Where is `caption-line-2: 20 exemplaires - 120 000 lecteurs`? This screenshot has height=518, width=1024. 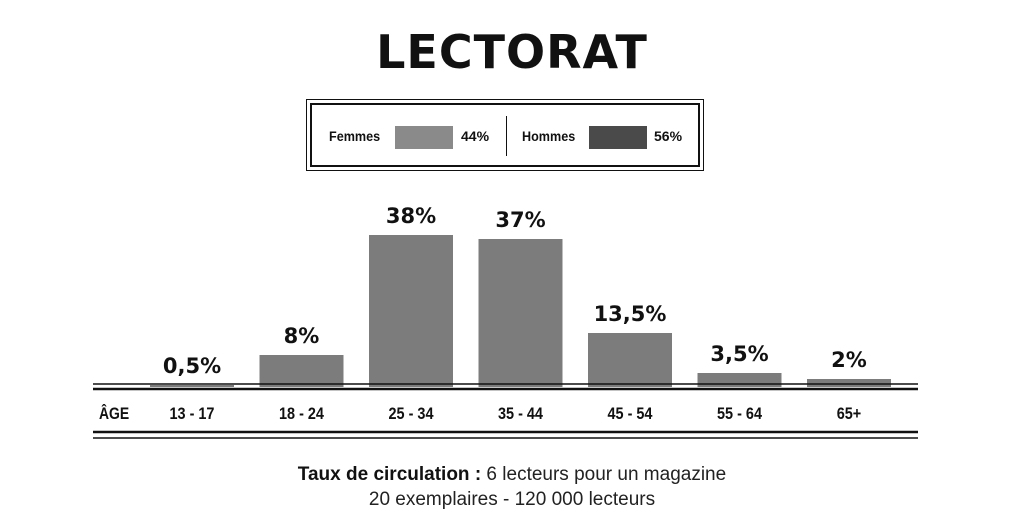
caption-line-2: 20 exemplaires - 120 000 lecteurs is located at coordinates (512, 499).